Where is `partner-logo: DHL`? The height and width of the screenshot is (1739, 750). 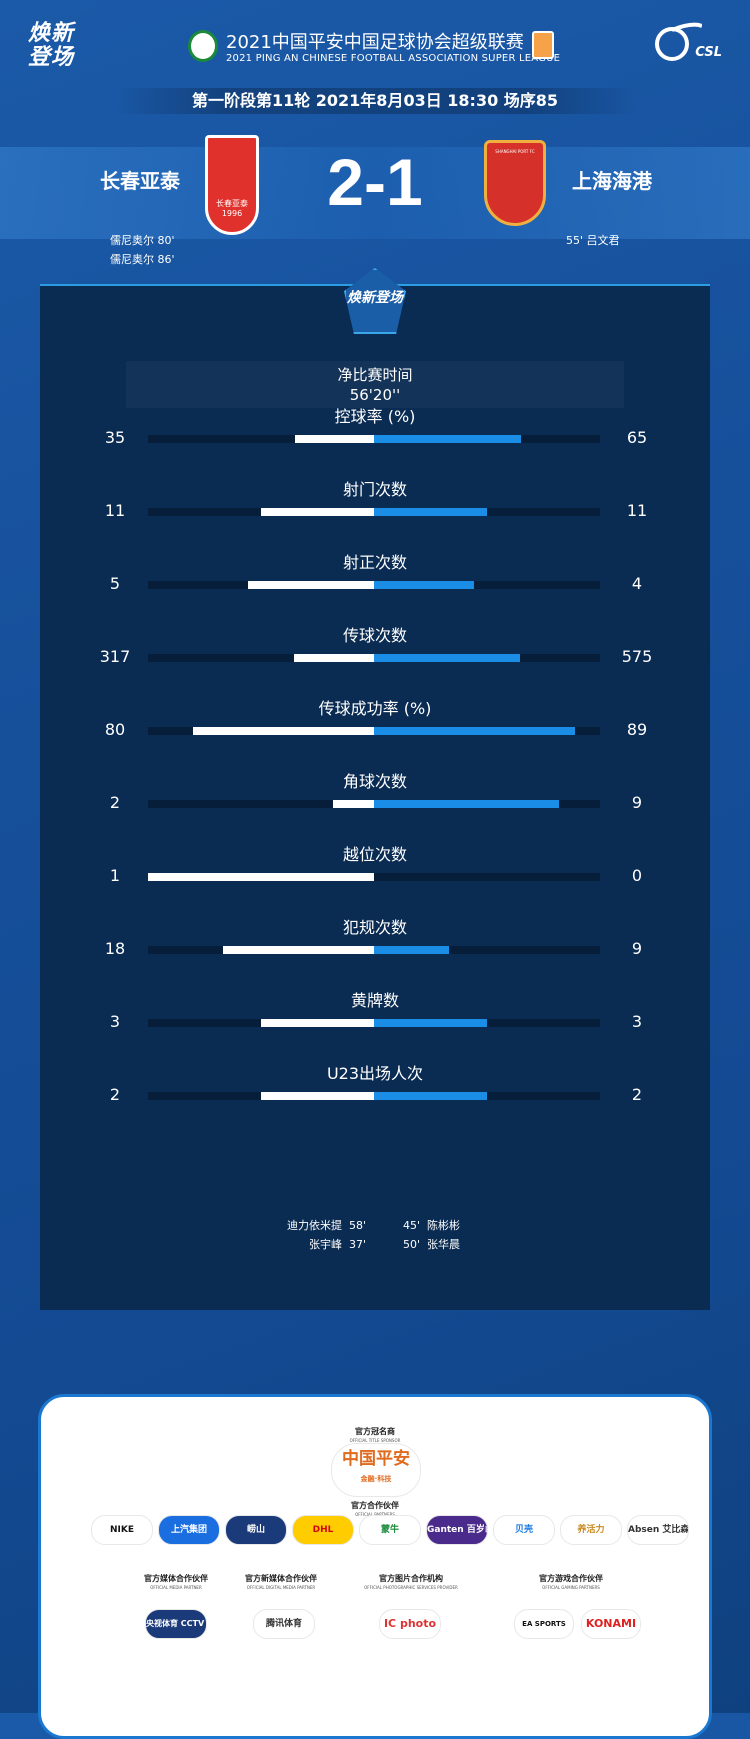
partner-logo: DHL is located at coordinates (323, 1530).